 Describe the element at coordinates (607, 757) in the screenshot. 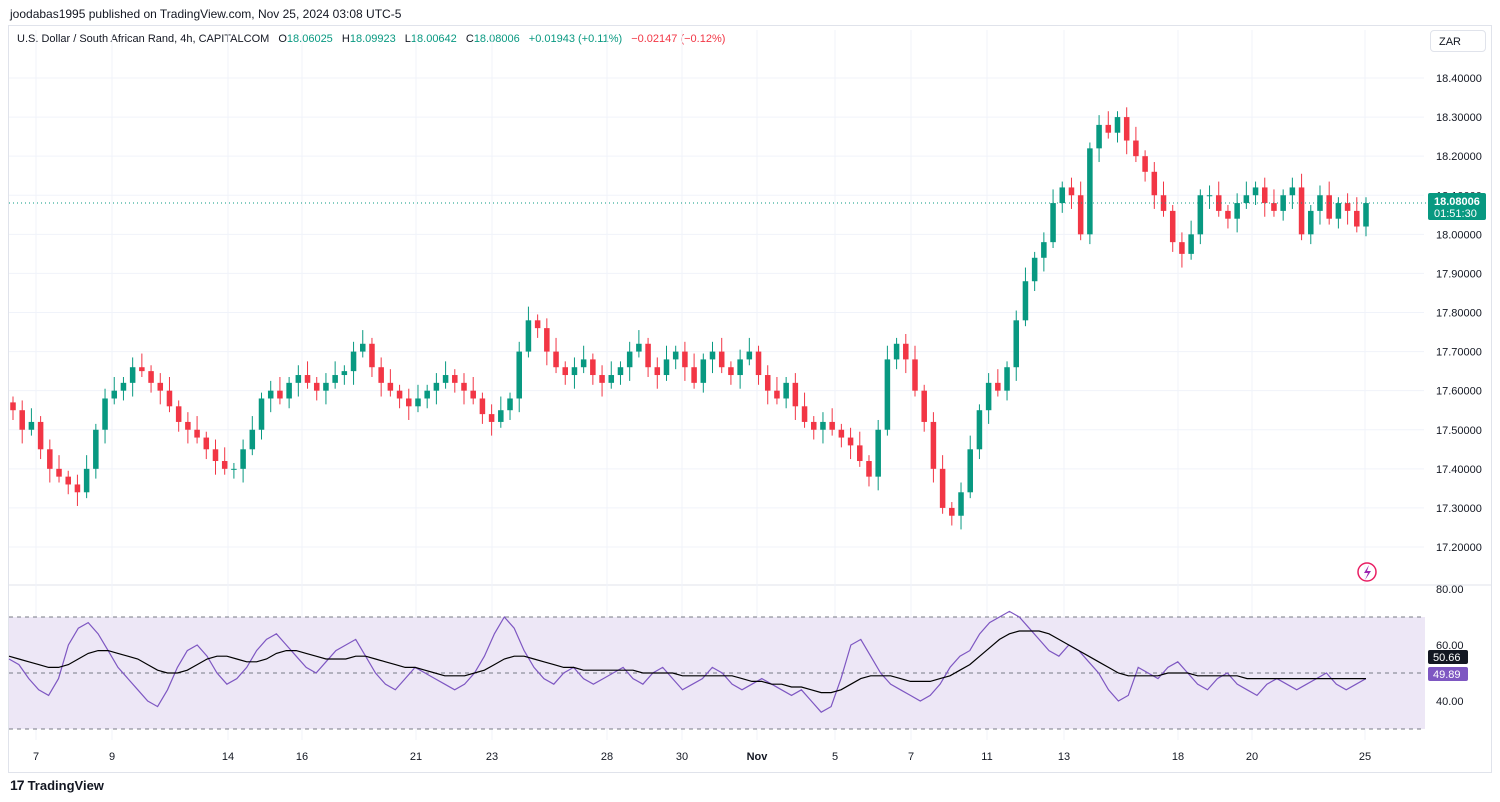

I see `date-tick-label: 28` at that location.